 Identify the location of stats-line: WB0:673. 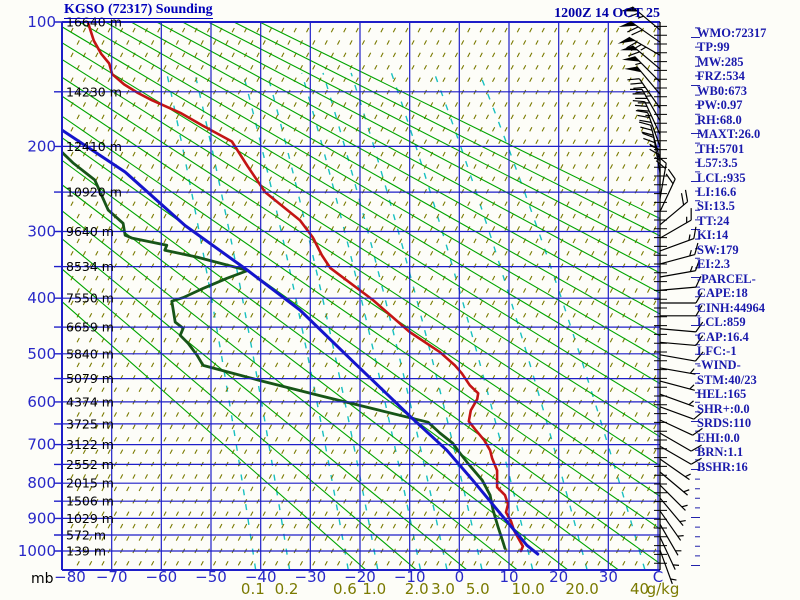
(722, 90).